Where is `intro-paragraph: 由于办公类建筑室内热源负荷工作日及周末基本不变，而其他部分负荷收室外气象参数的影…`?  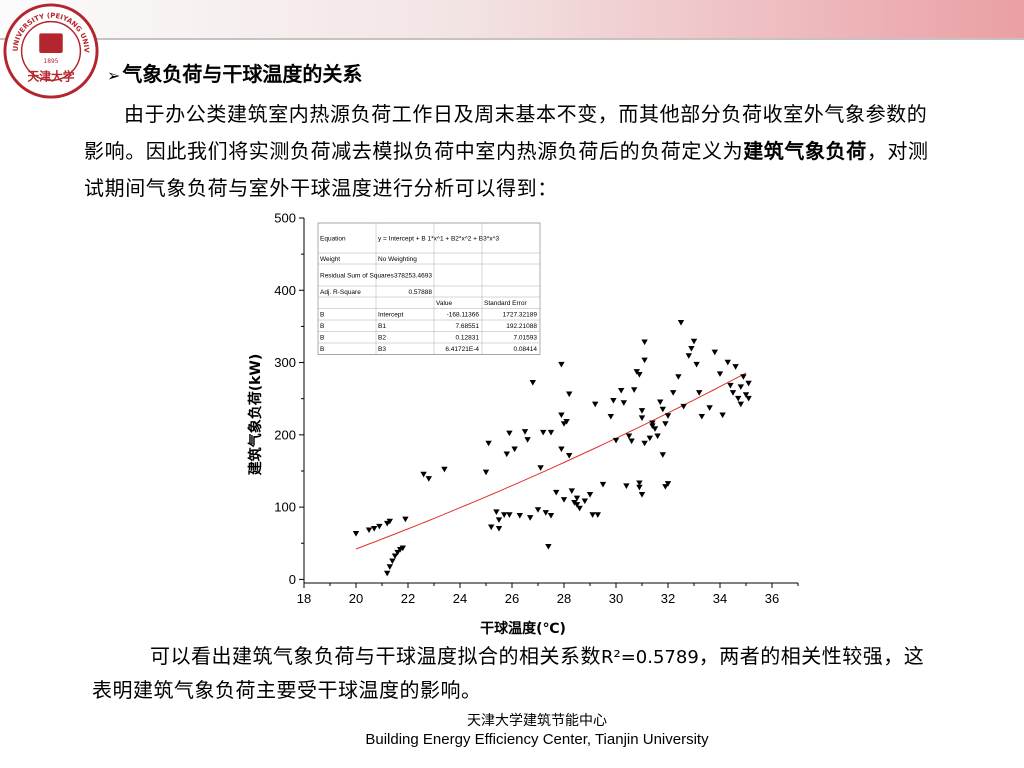 intro-paragraph: 由于办公类建筑室内热源负荷工作日及周末基本不变，而其他部分负荷收室外气象参数的影… is located at coordinates (509, 151).